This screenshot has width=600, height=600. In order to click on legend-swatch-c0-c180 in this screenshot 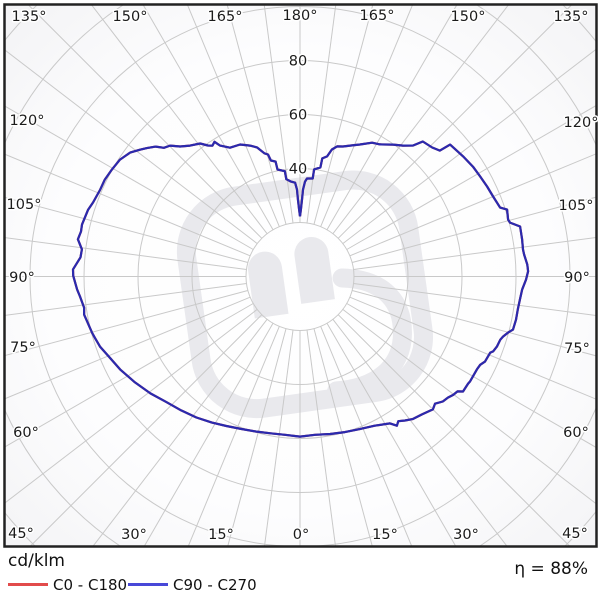, I will do `click(28, 584)`.